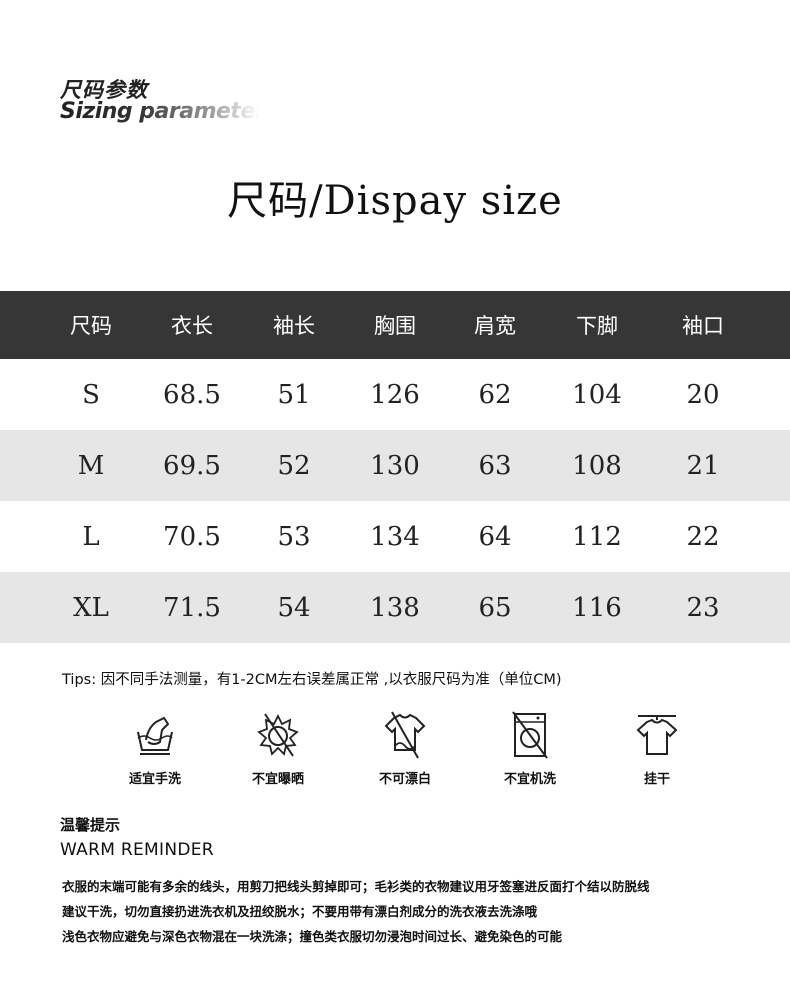 The height and width of the screenshot is (1006, 790). What do you see at coordinates (300, 911) in the screenshot?
I see `reminder-line: 建议干洗，切勿直接扔进洗衣机及扭绞脱水；不要用带有漂白剂成分的洗衣液去洗涤哦` at bounding box center [300, 911].